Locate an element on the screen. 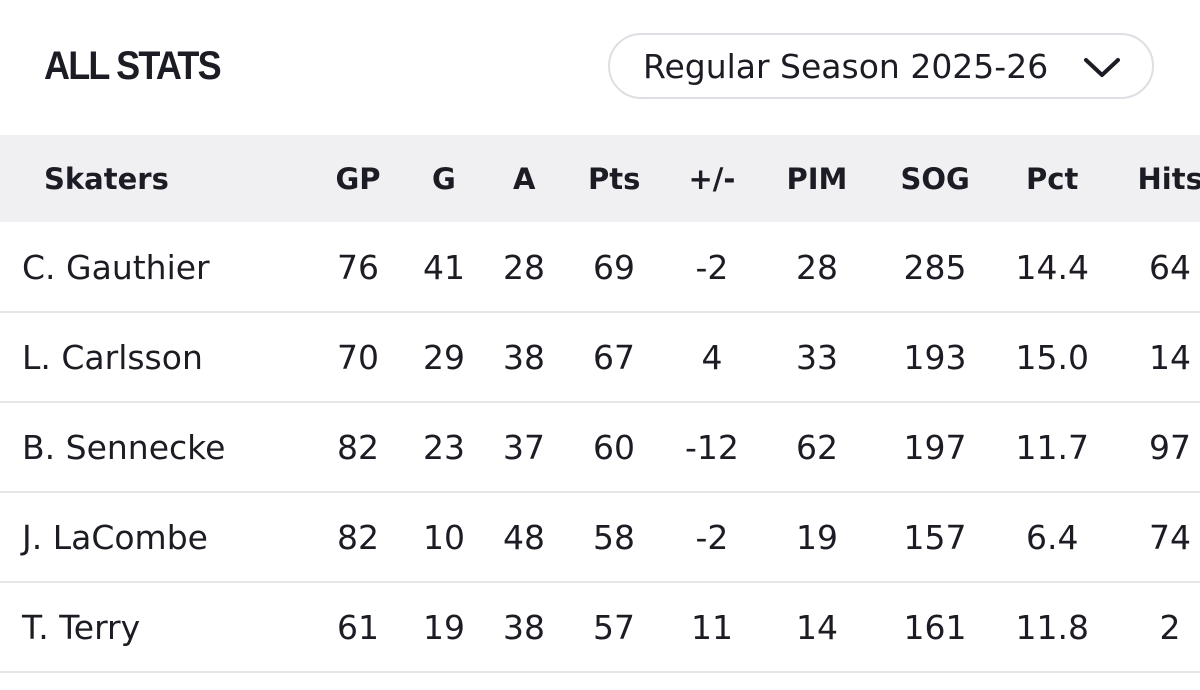 This screenshot has height=690, width=1200. player-name: J. LaCombe is located at coordinates (115, 537).